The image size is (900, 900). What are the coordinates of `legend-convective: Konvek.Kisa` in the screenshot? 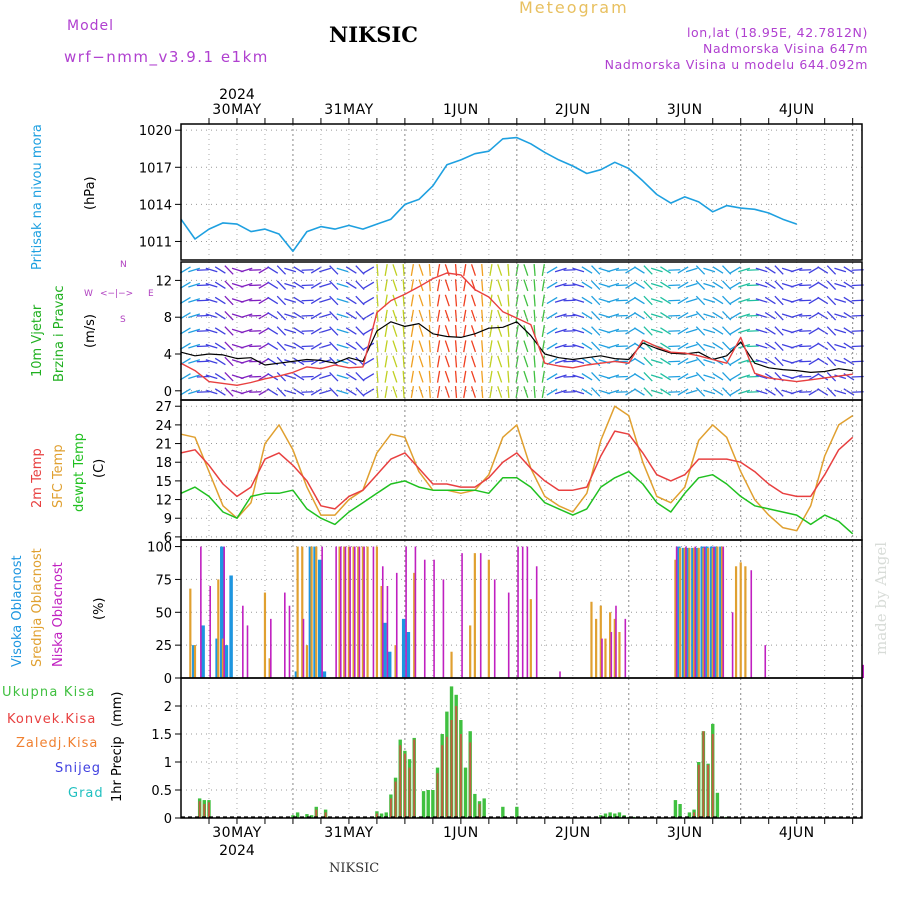 It's located at (52, 719).